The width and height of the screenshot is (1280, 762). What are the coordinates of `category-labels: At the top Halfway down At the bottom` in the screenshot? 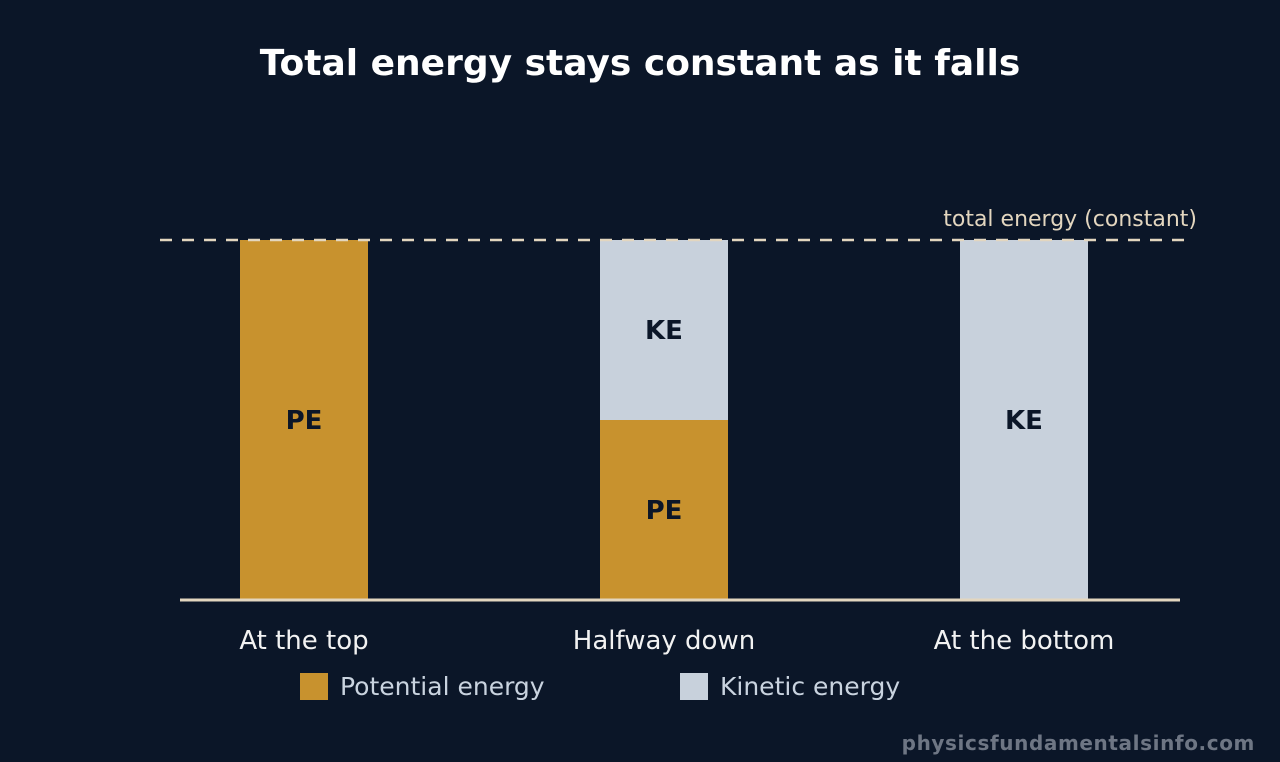 It's located at (676, 641).